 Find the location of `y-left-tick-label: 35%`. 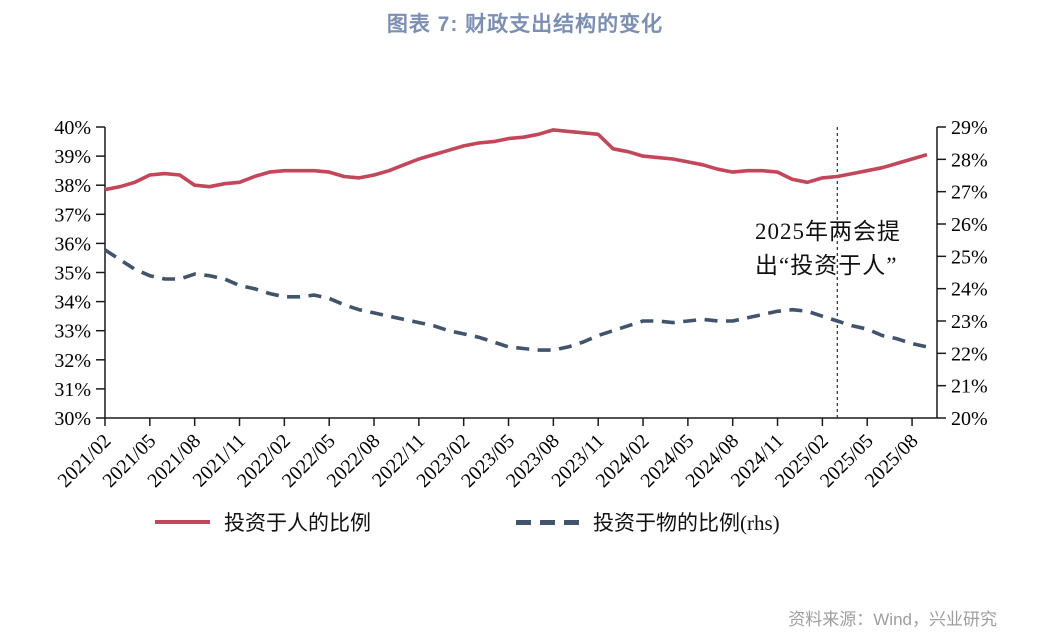

y-left-tick-label: 35% is located at coordinates (72, 274).